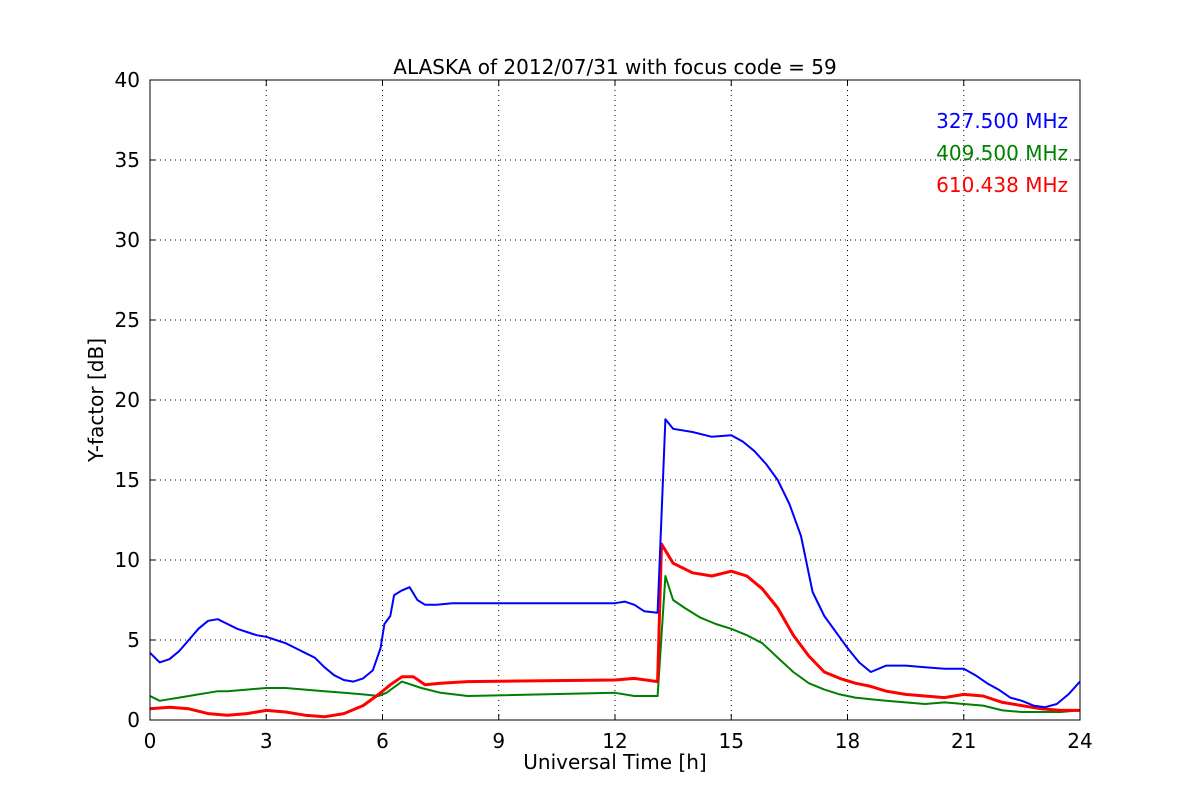 The height and width of the screenshot is (800, 1200). I want to click on y-tick-label: 35, so click(127, 160).